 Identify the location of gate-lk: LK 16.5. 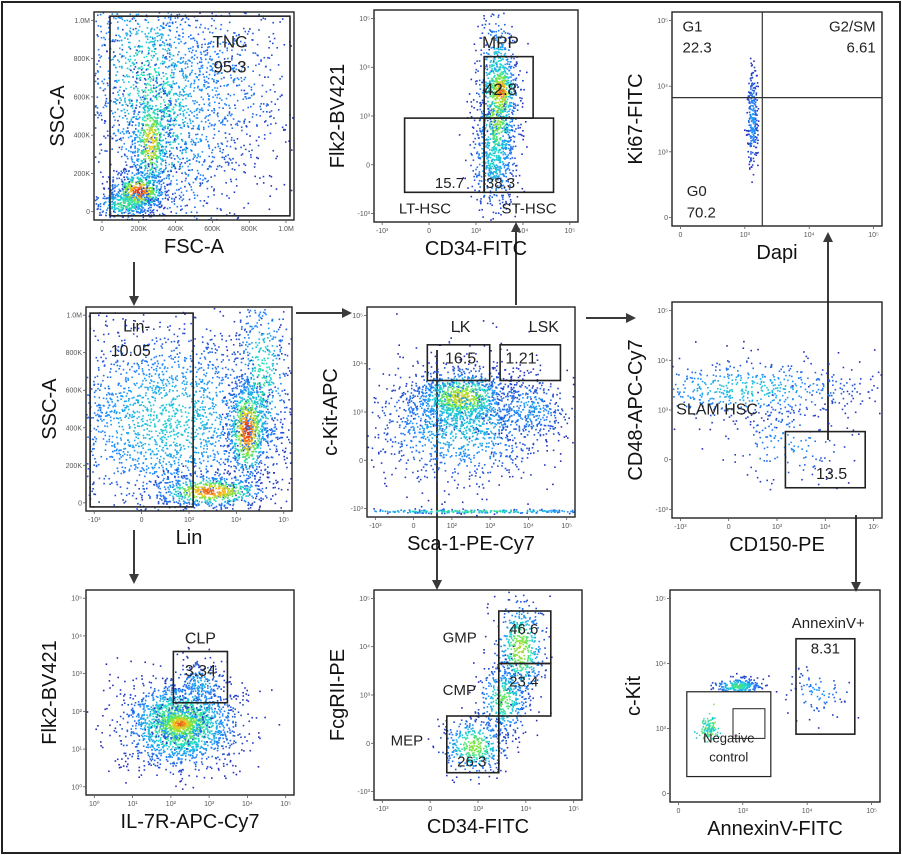
(458, 350).